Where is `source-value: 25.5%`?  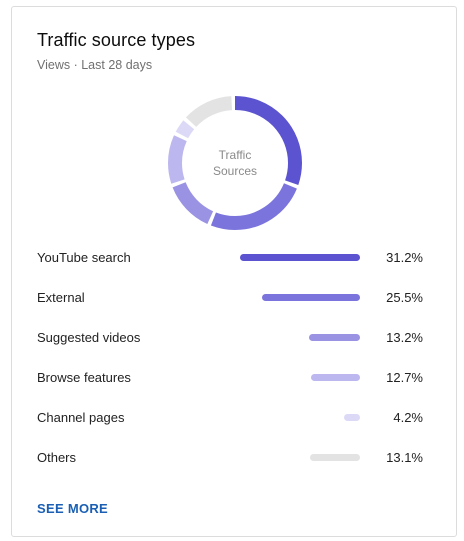
source-value: 25.5% is located at coordinates (404, 297).